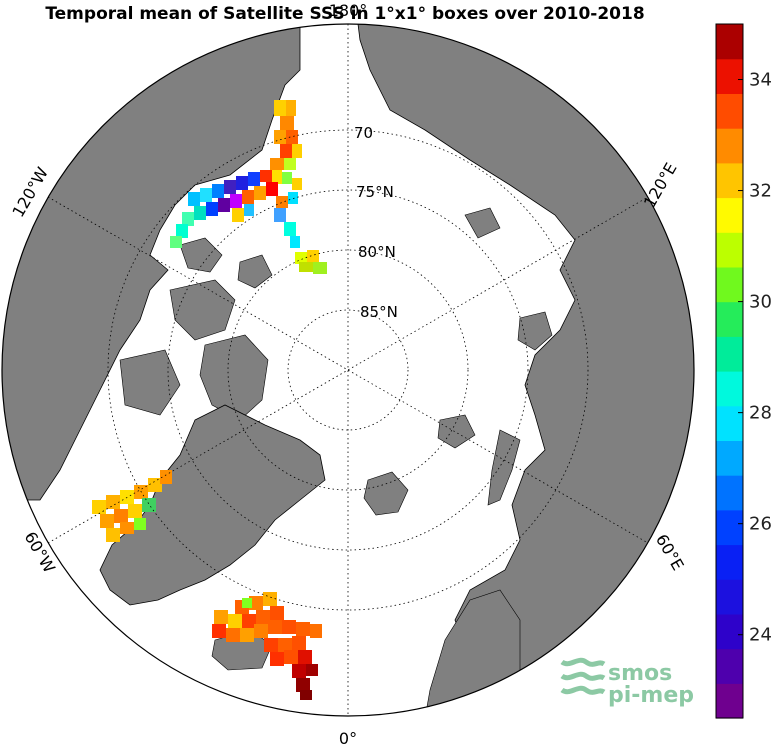 This screenshot has width=774, height=746. Describe the element at coordinates (348, 737) in the screenshot. I see `lon-label-0: 0°` at that location.